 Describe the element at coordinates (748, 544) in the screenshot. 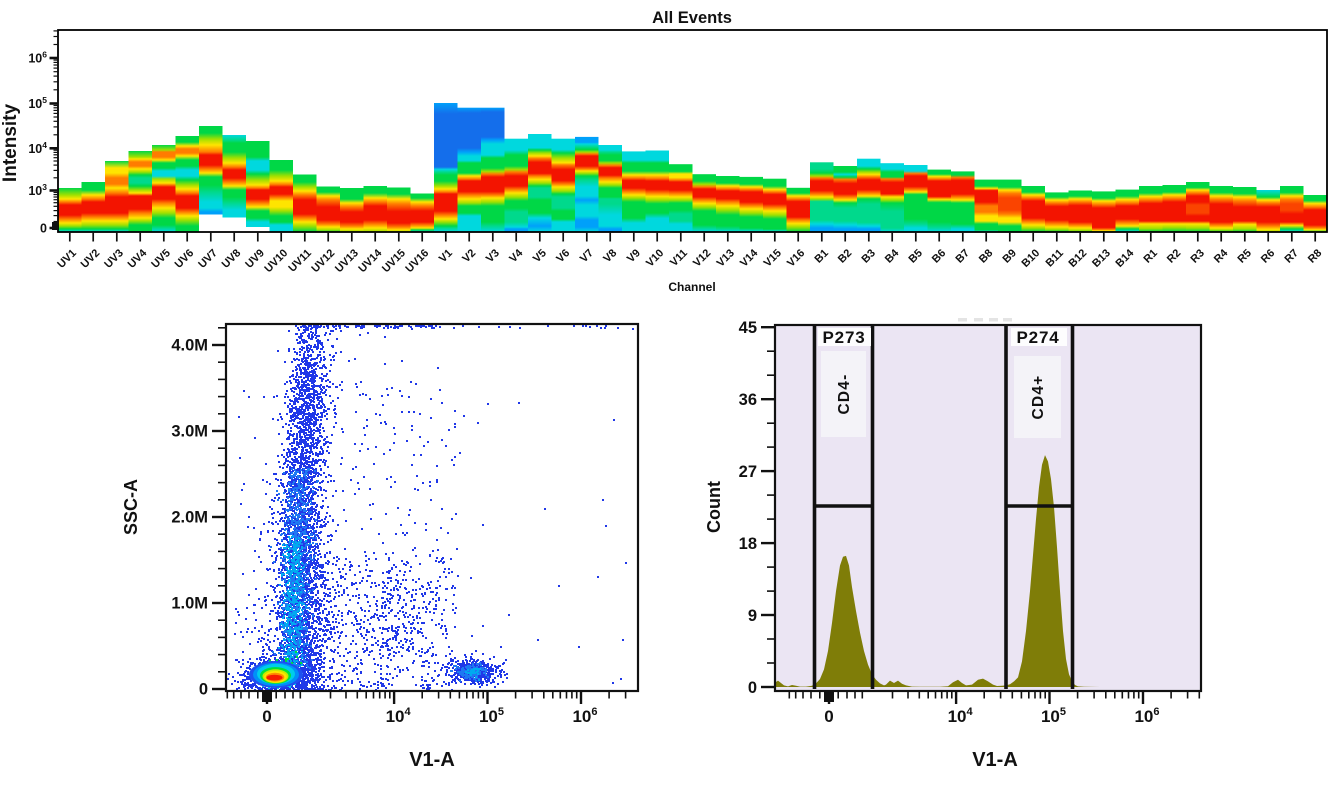

I see `svg-text: 18` at that location.